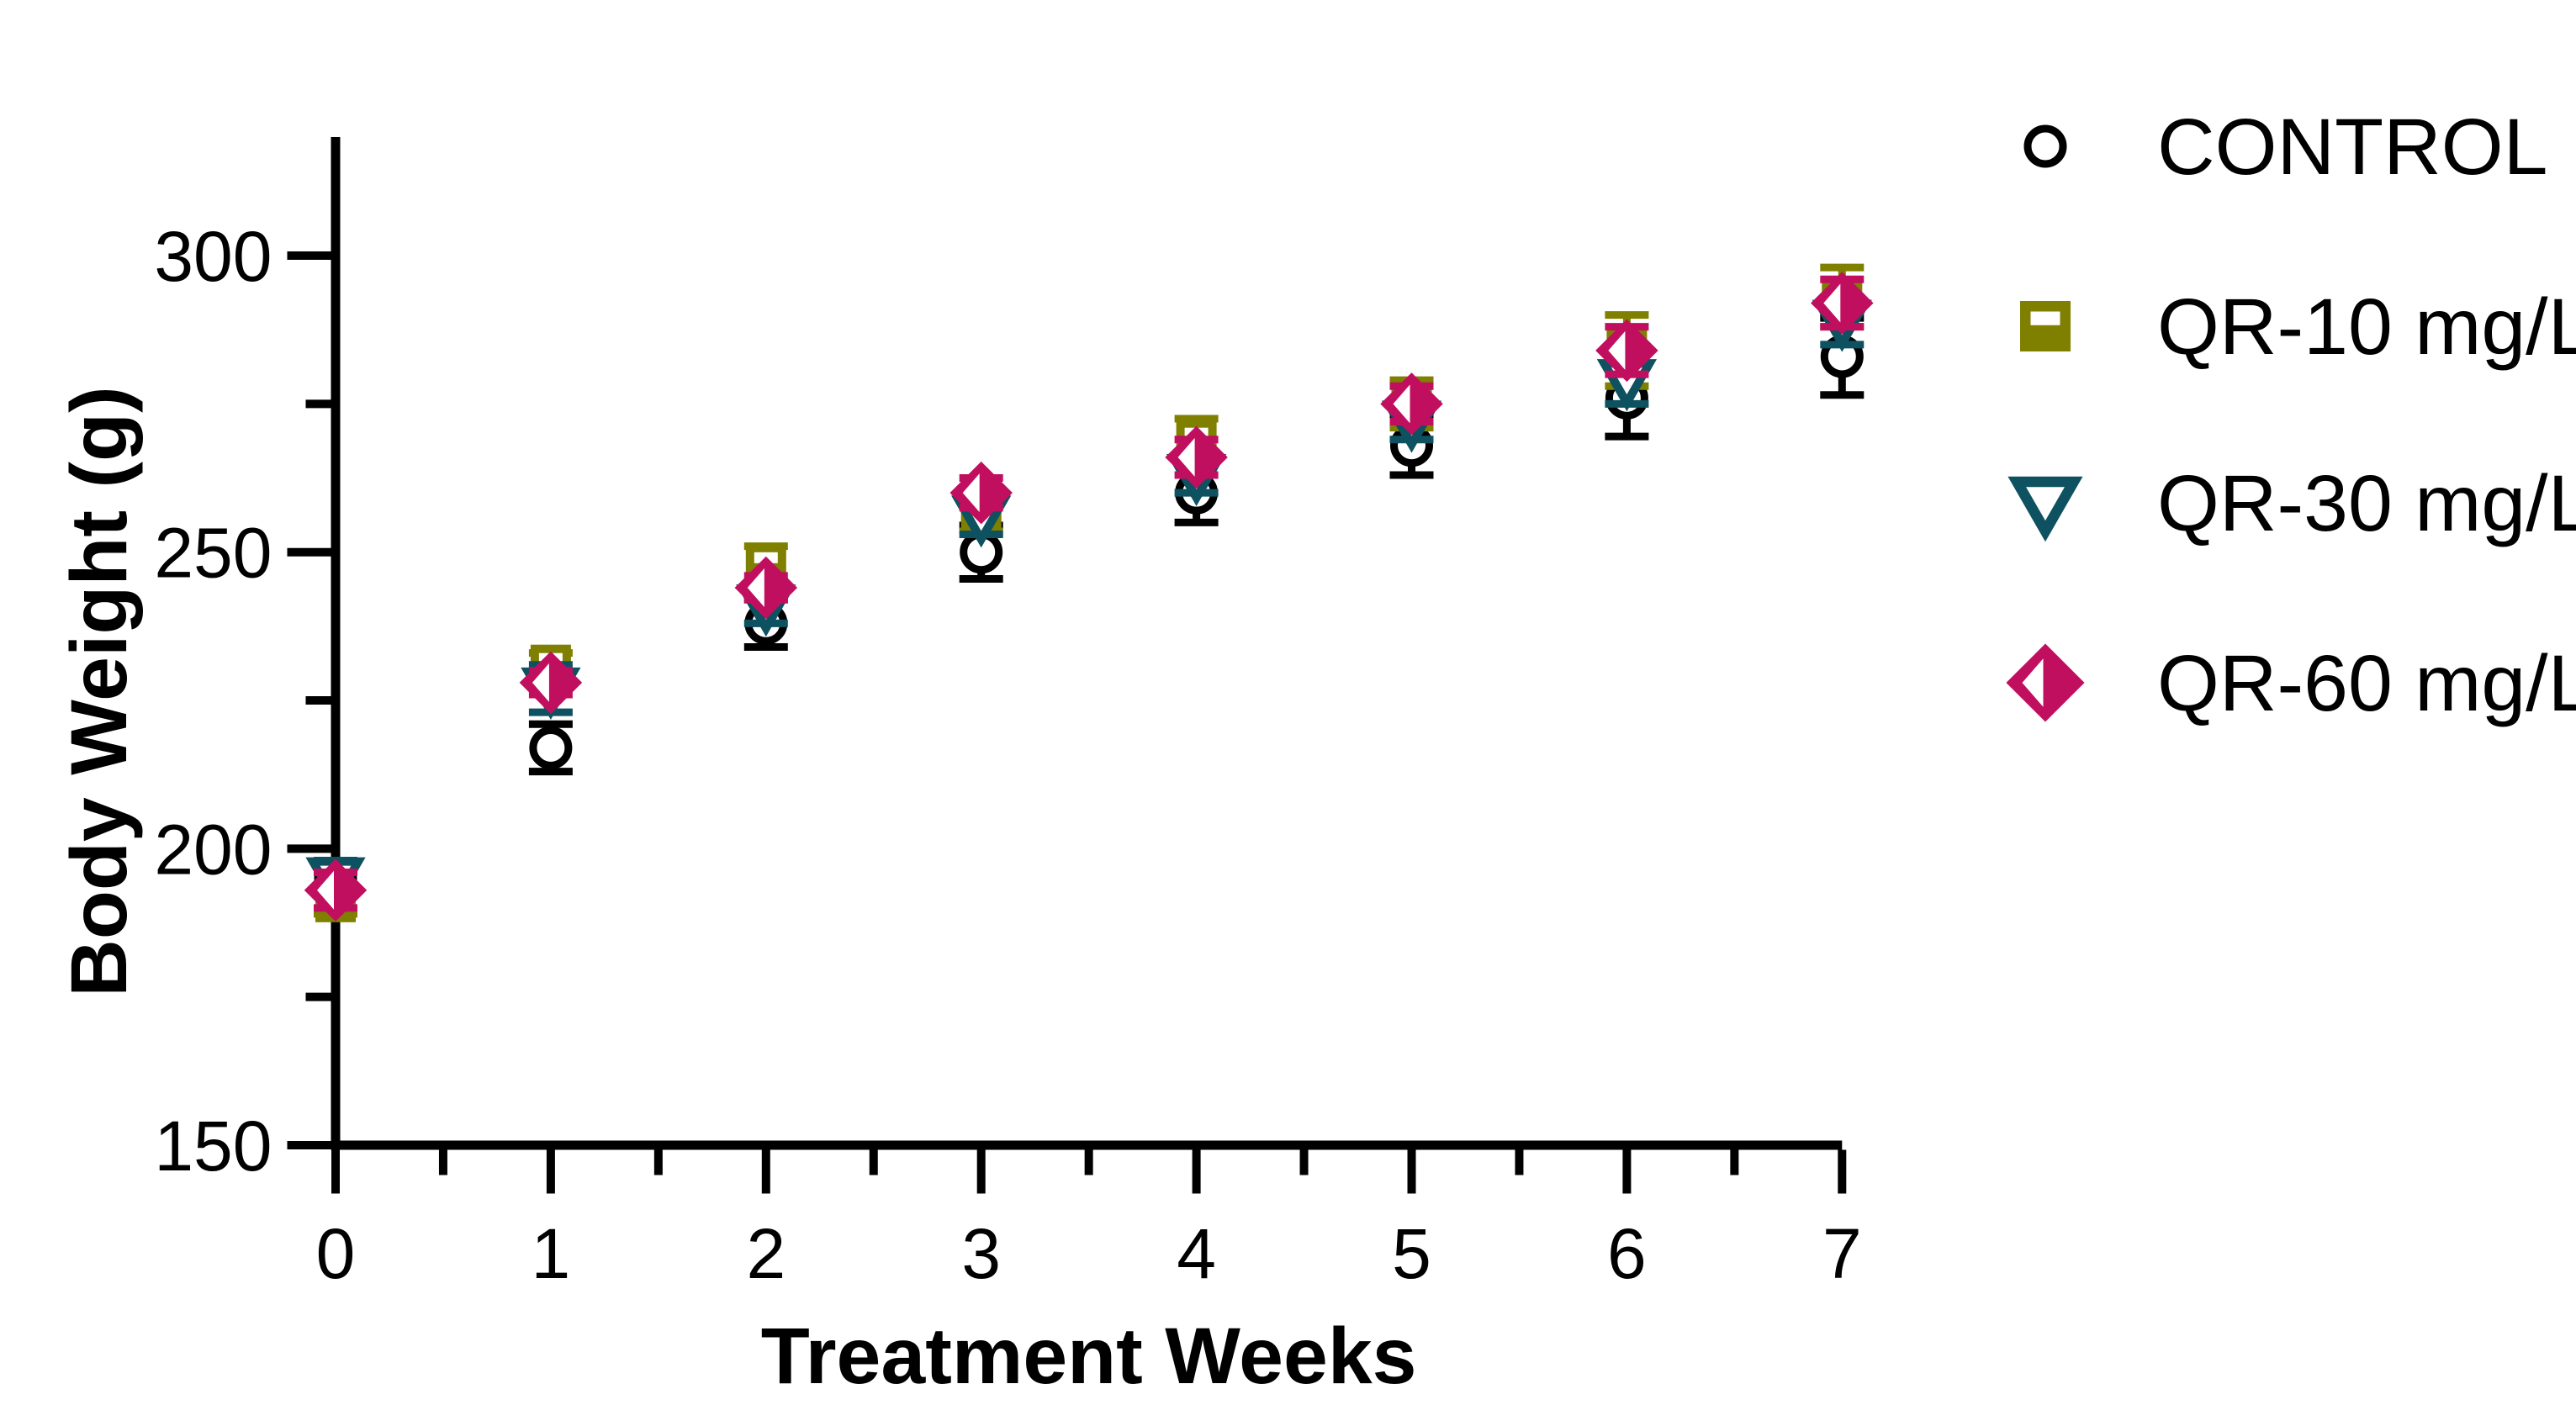 Image resolution: width=2576 pixels, height=1405 pixels. I want to click on open-triangle-down-marker, so click(2045, 509).